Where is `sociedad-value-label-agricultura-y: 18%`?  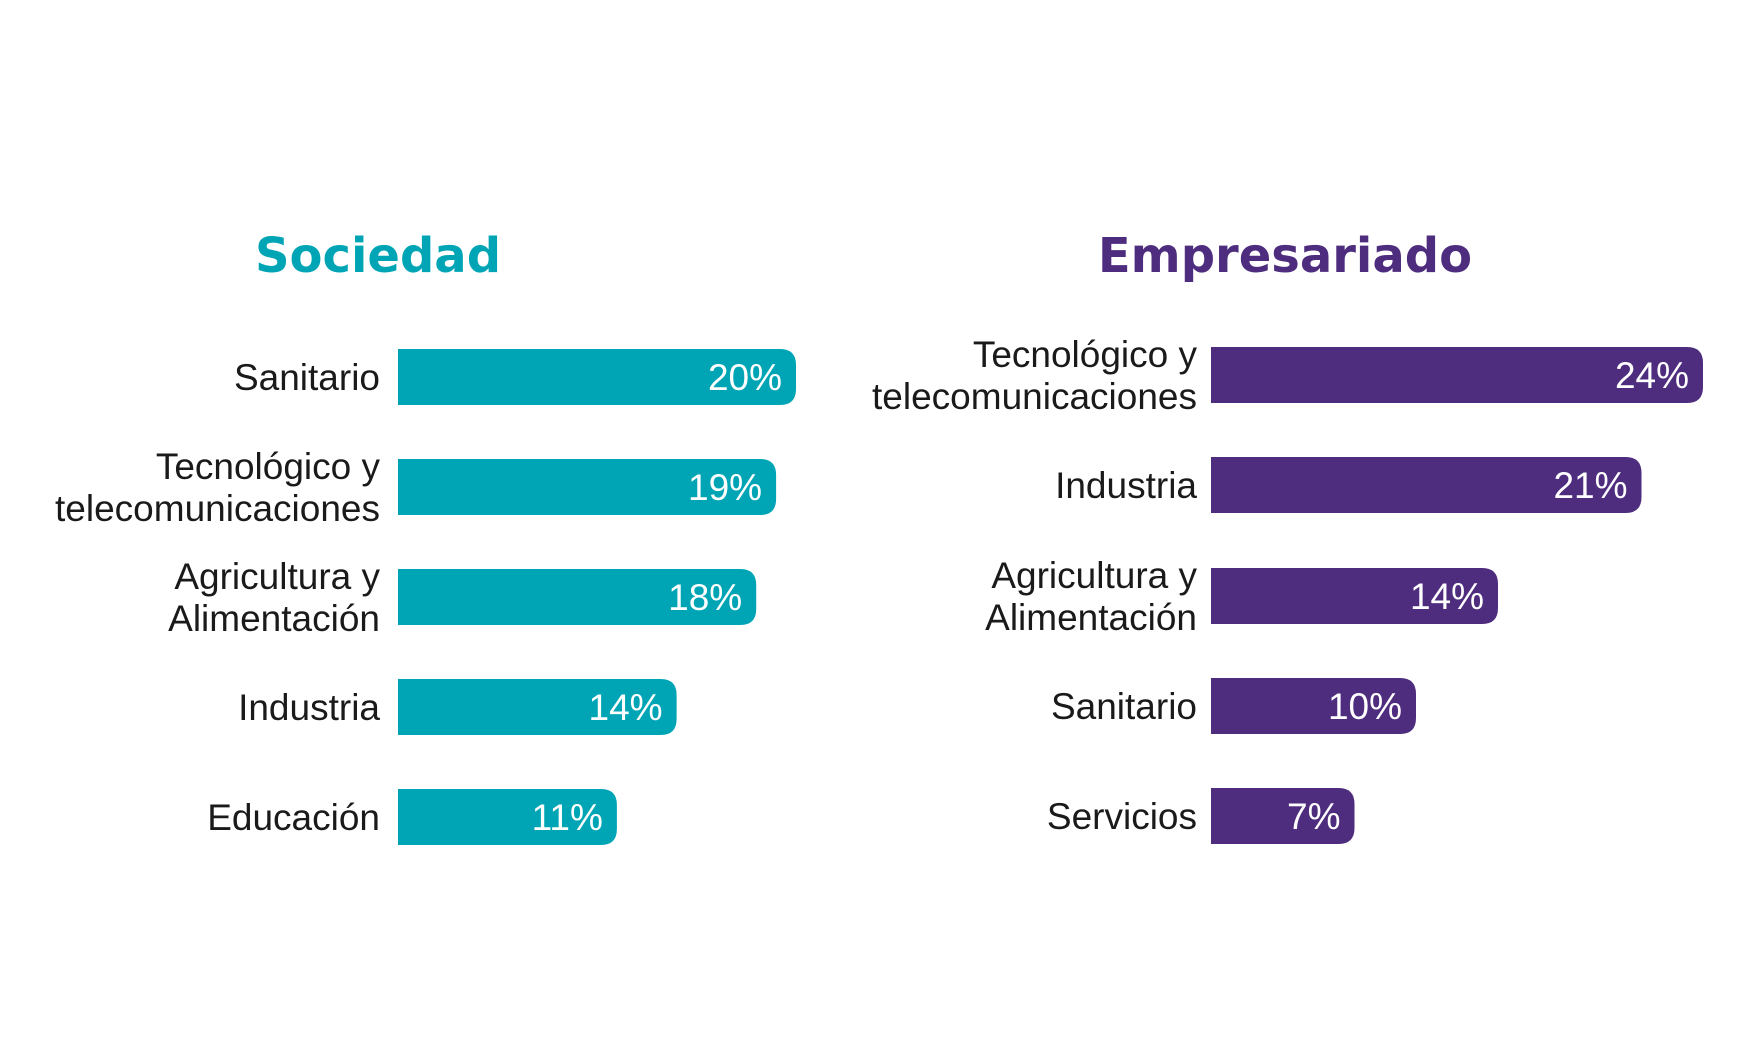 sociedad-value-label-agricultura-y: 18% is located at coordinates (705, 597).